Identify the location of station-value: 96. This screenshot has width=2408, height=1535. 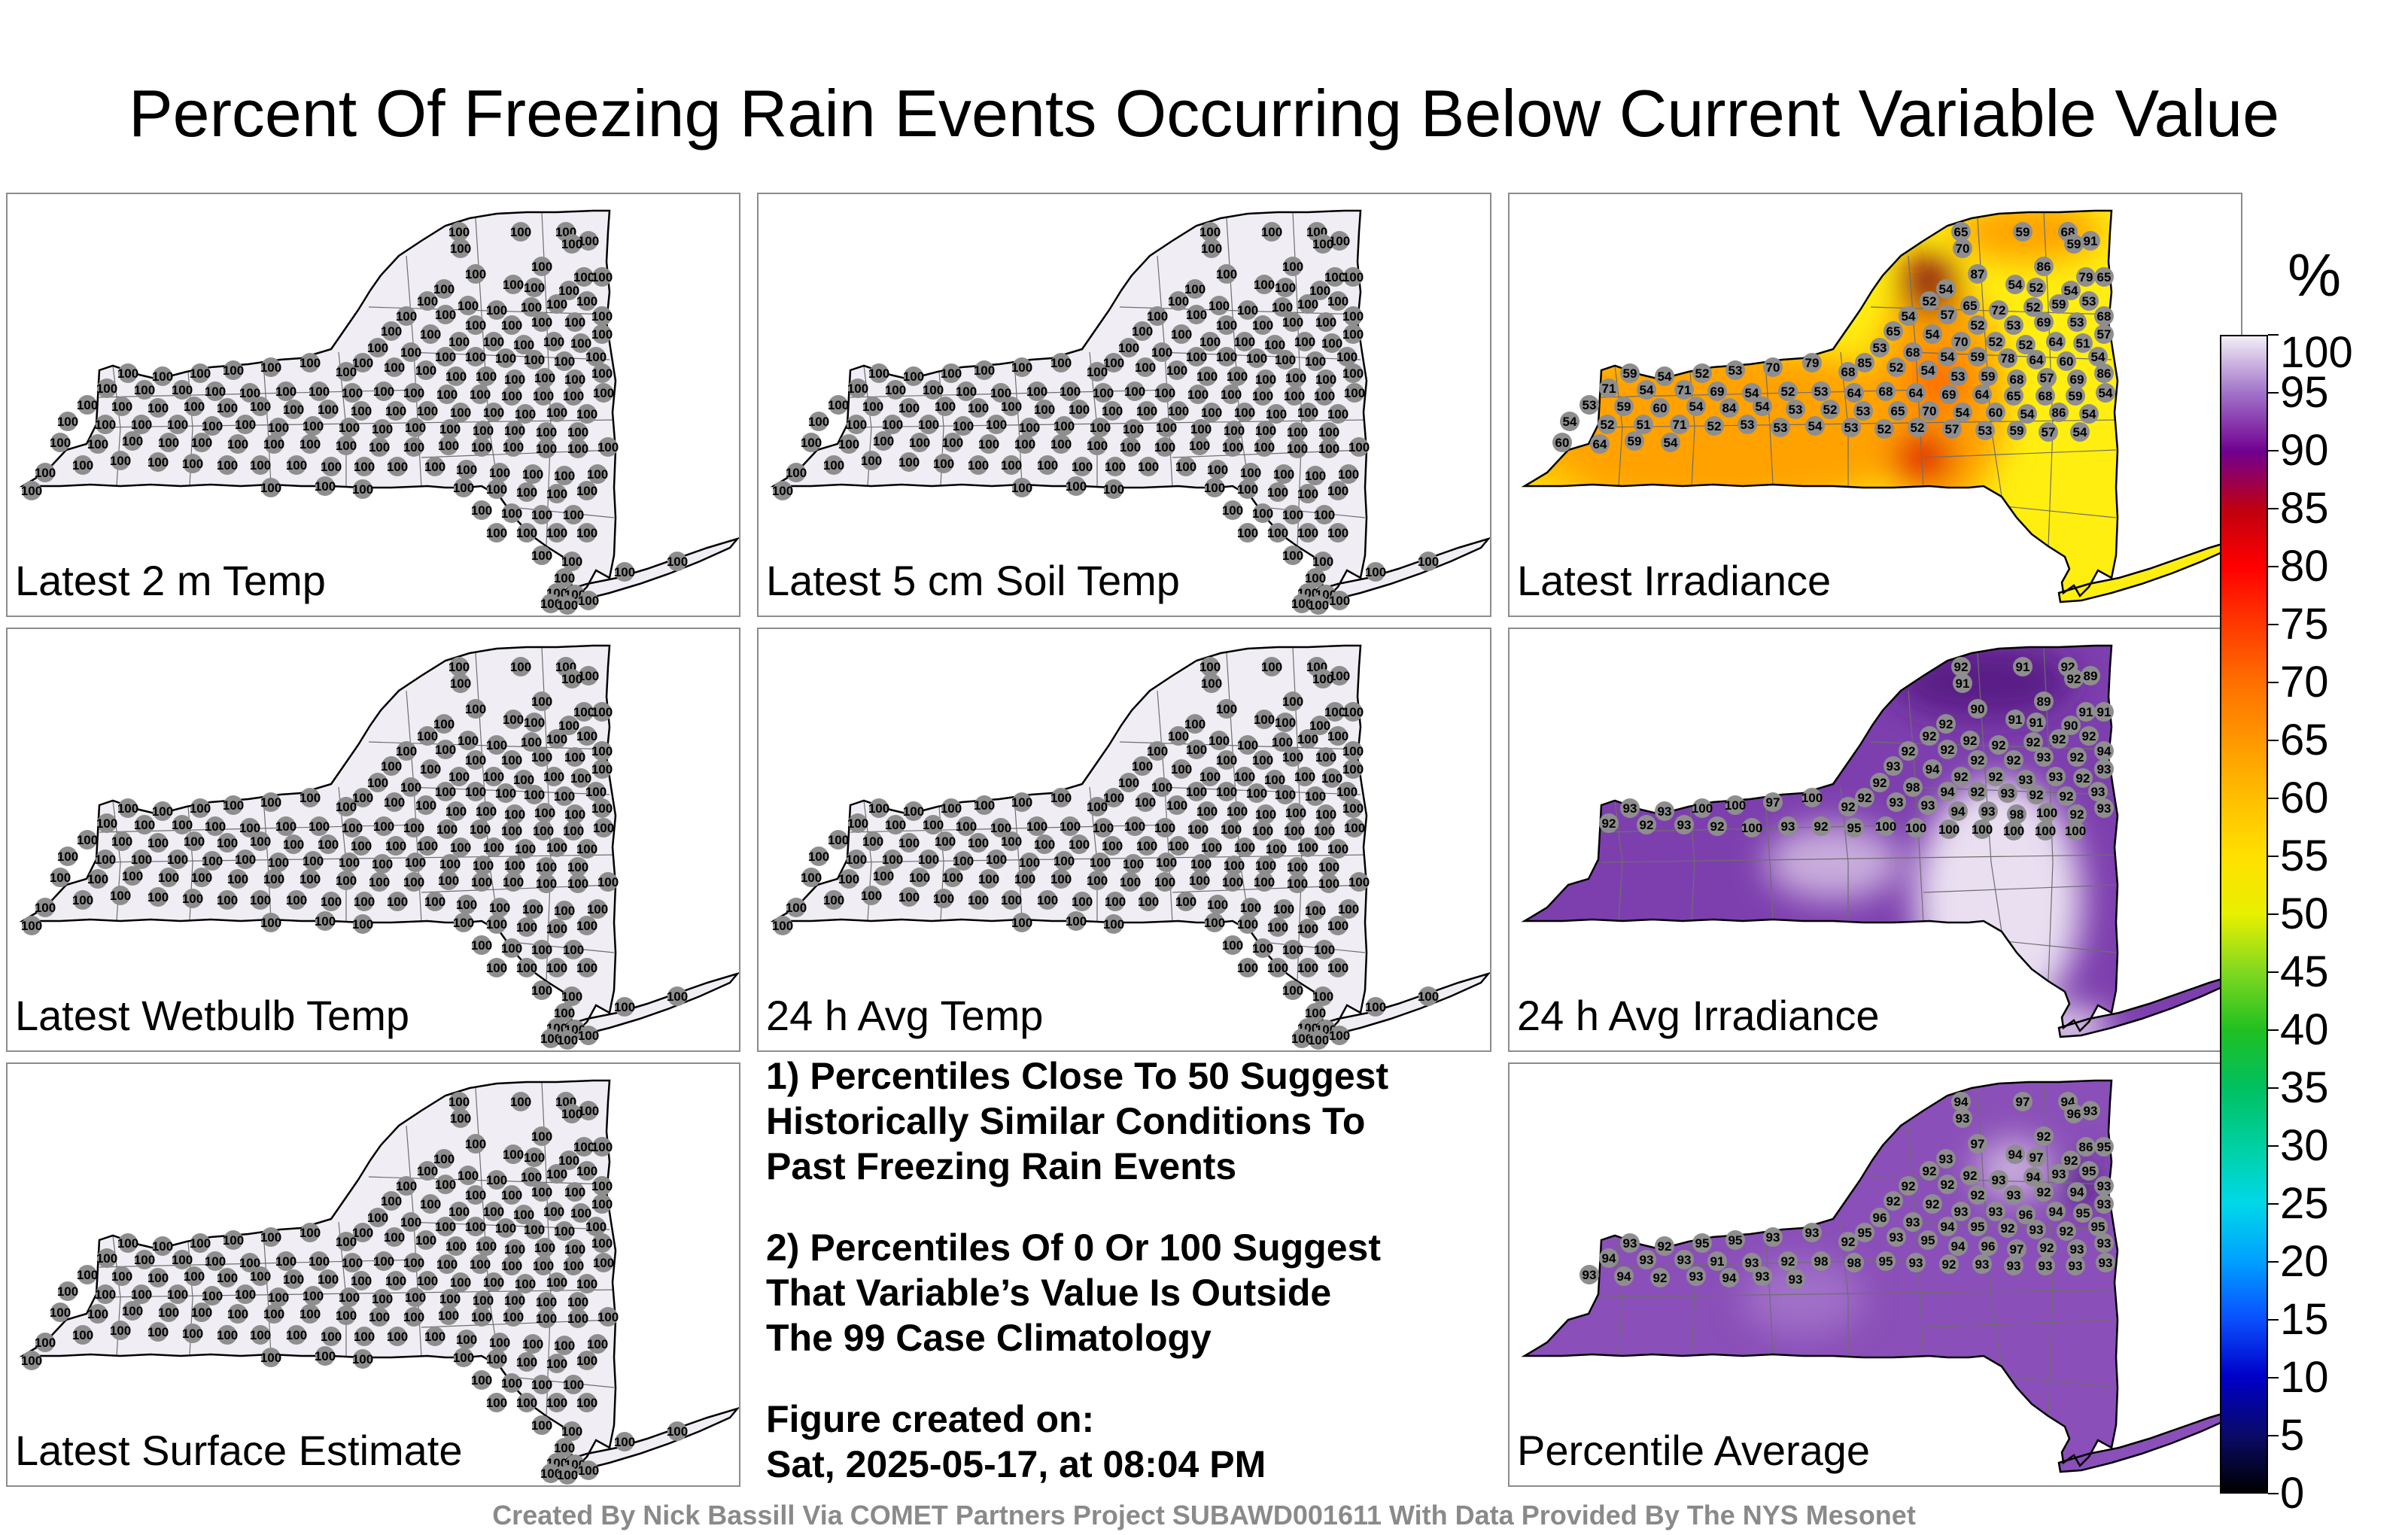
(2026, 1215).